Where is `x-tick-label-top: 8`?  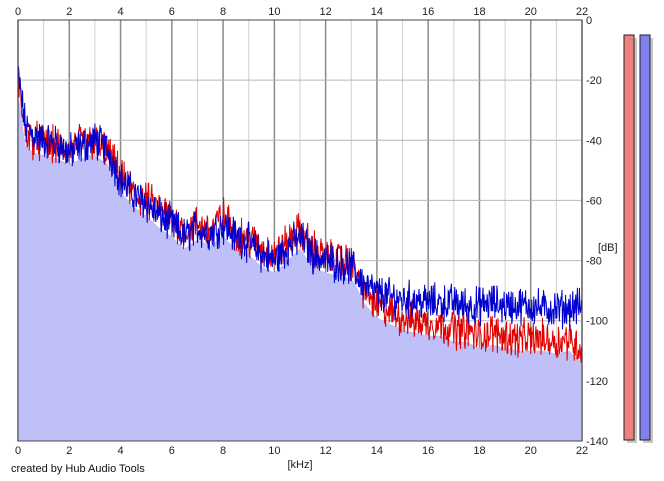
x-tick-label-top: 8 is located at coordinates (223, 12).